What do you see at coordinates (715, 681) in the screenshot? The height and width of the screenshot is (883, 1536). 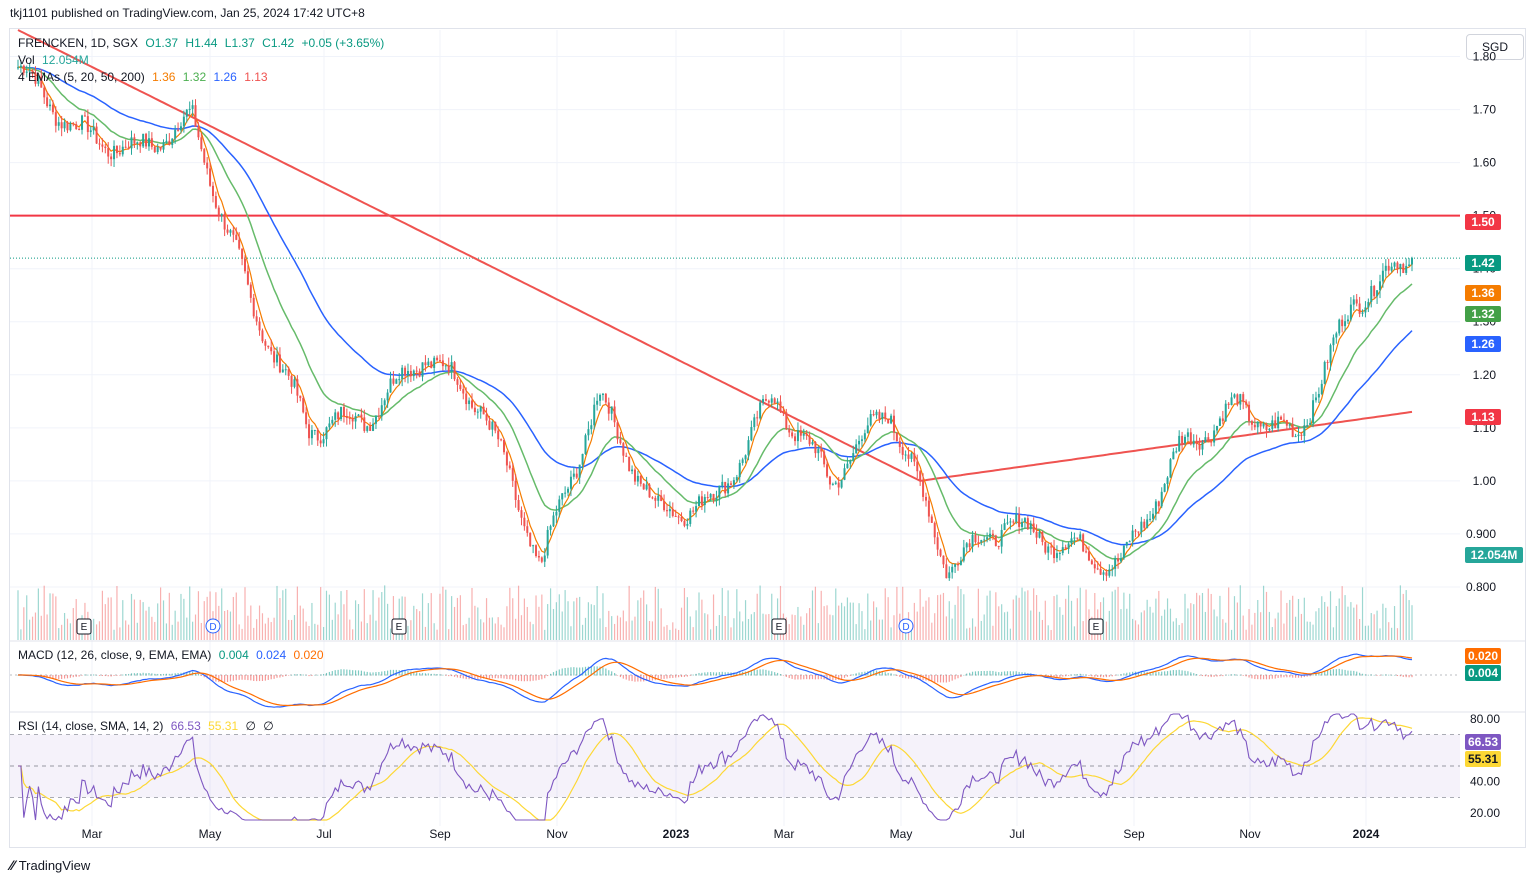 I see `macd-signal-line` at bounding box center [715, 681].